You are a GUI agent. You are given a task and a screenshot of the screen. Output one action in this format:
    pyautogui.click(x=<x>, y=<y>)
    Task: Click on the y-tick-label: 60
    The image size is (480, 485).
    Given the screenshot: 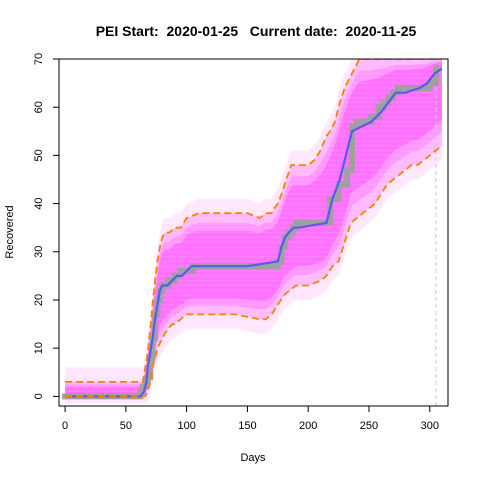 What is the action you would take?
    pyautogui.click(x=39, y=107)
    